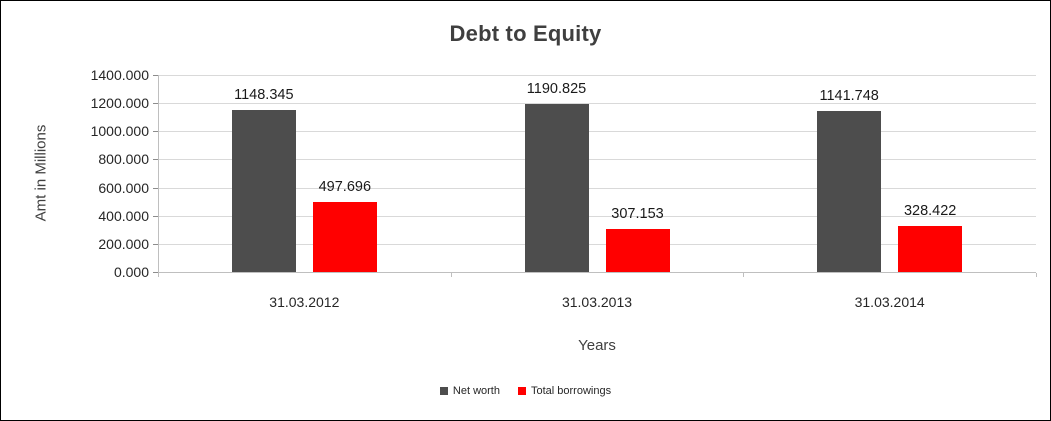 Image resolution: width=1051 pixels, height=421 pixels. What do you see at coordinates (123, 215) in the screenshot?
I see `y-axis-tick-label: 400.000` at bounding box center [123, 215].